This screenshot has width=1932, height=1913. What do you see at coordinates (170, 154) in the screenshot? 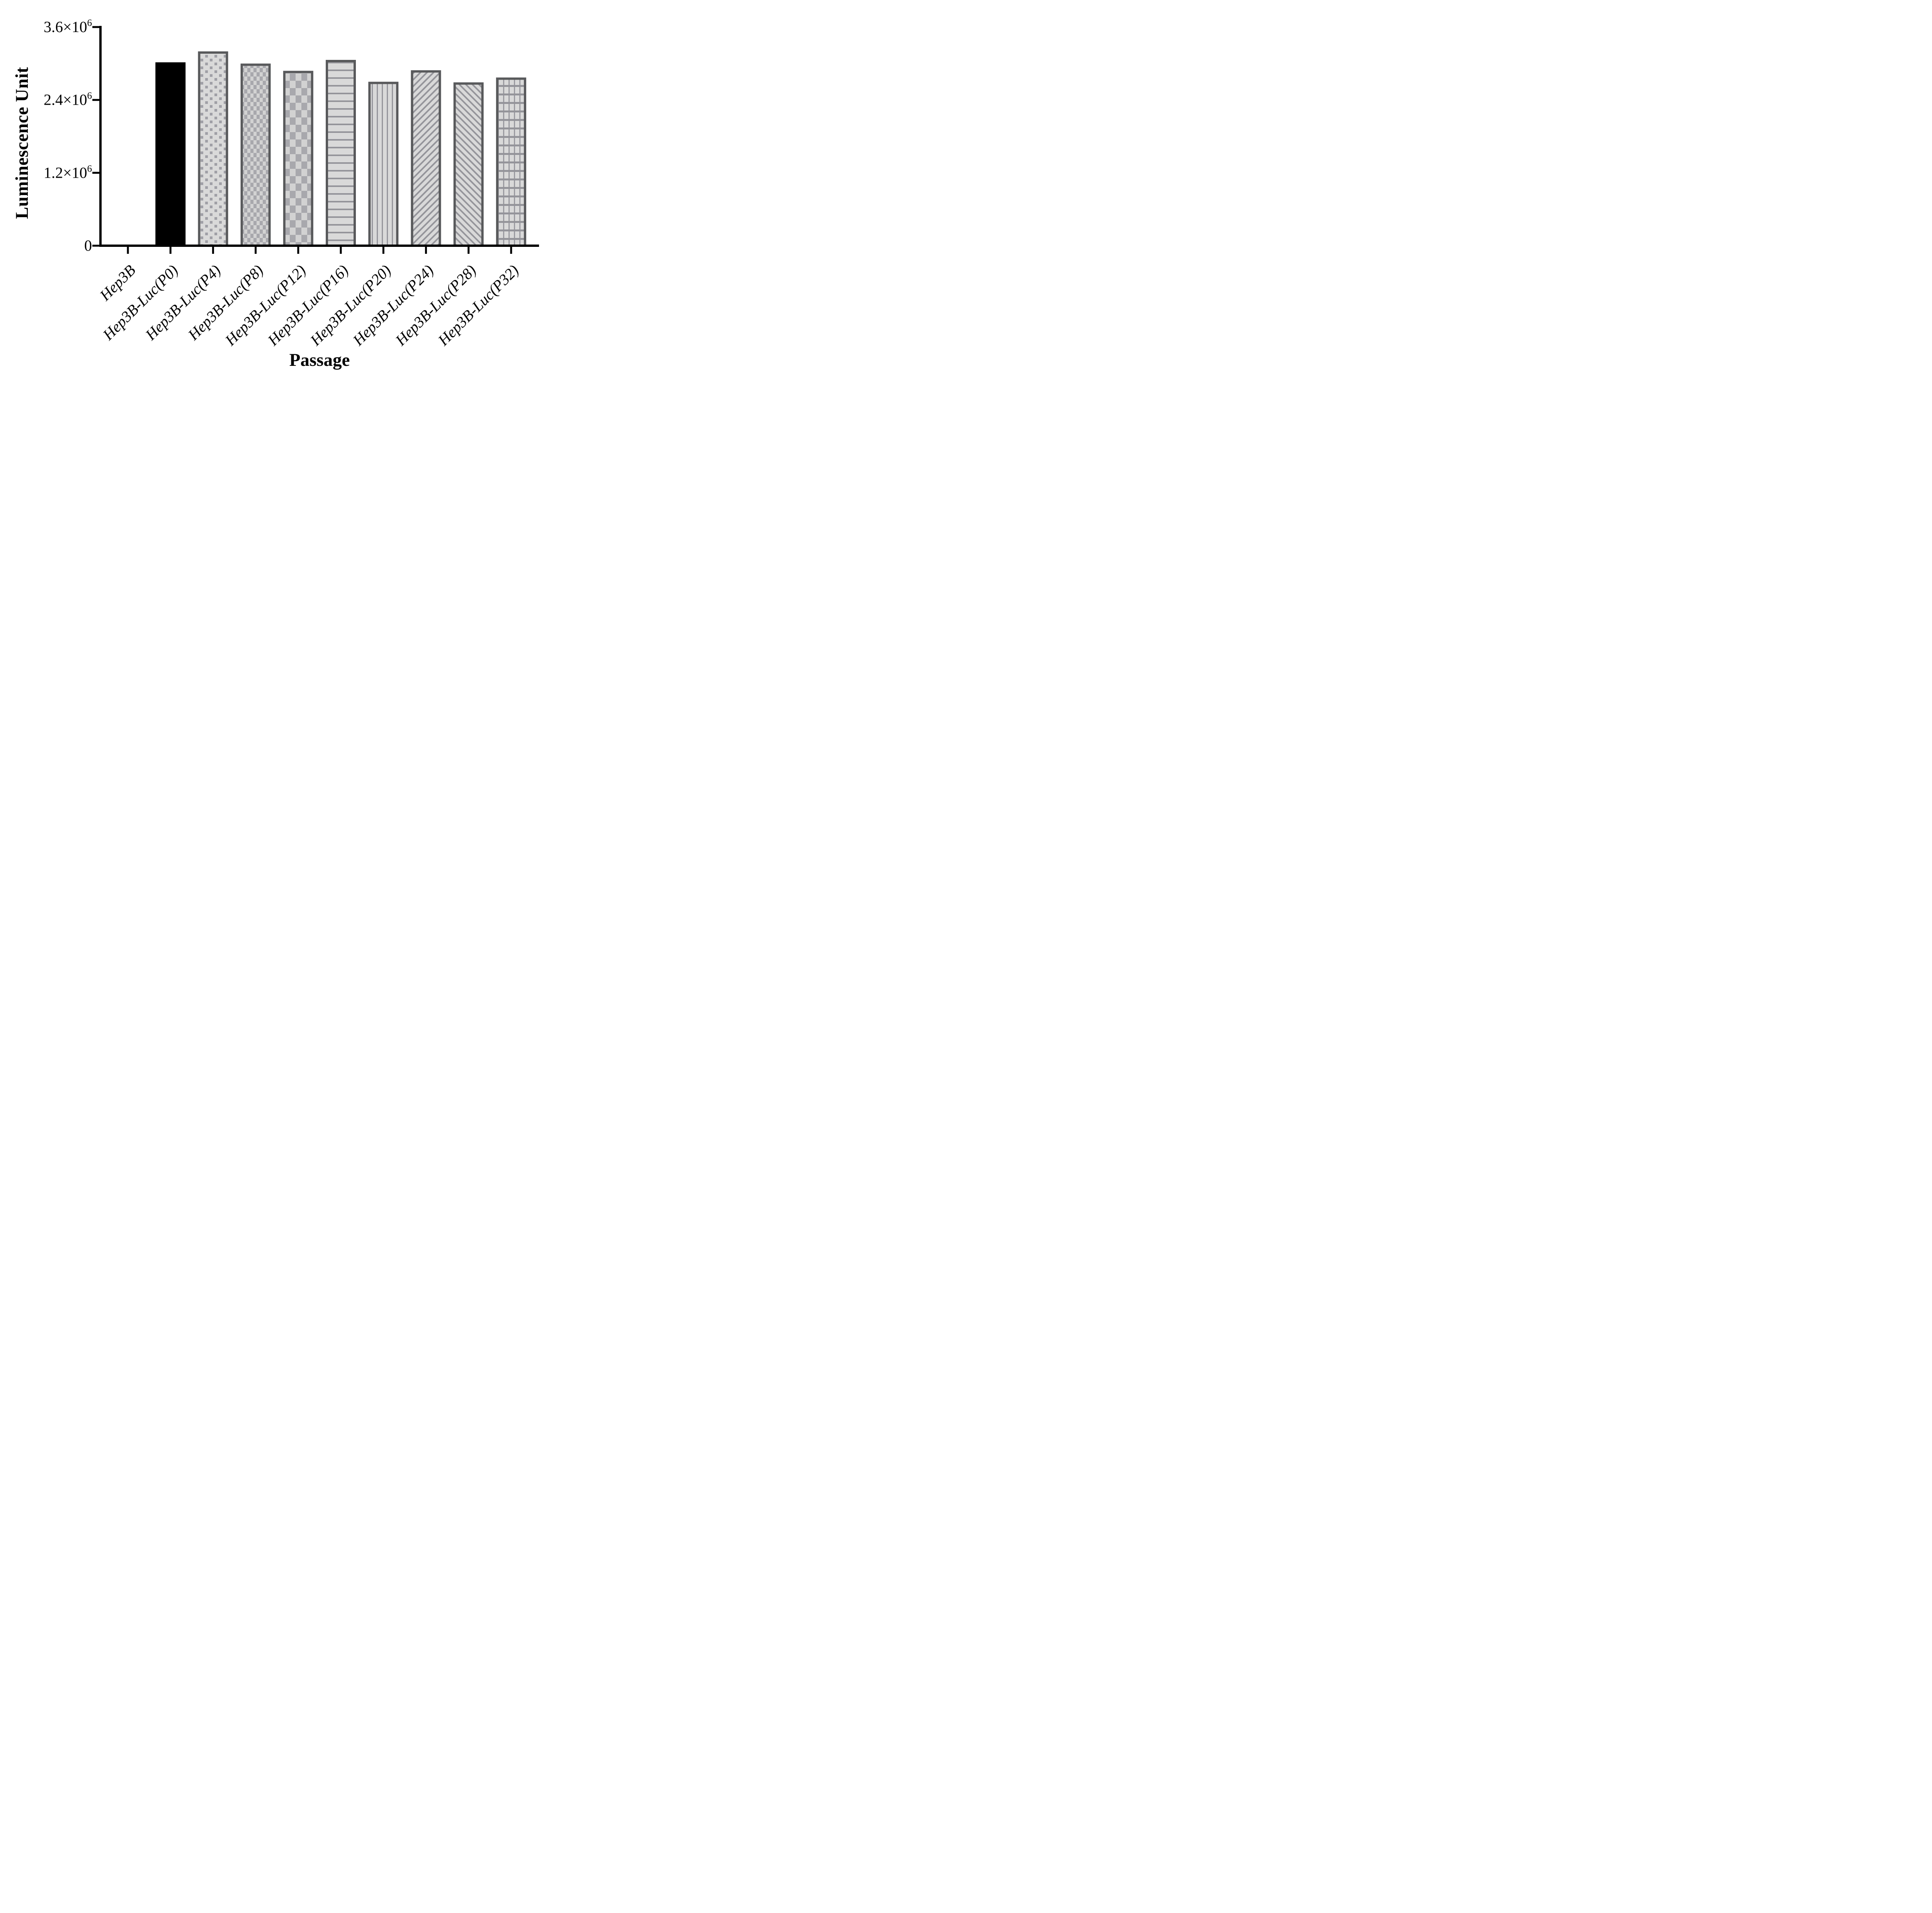
I see `bar-hep3b-luc-p0` at bounding box center [170, 154].